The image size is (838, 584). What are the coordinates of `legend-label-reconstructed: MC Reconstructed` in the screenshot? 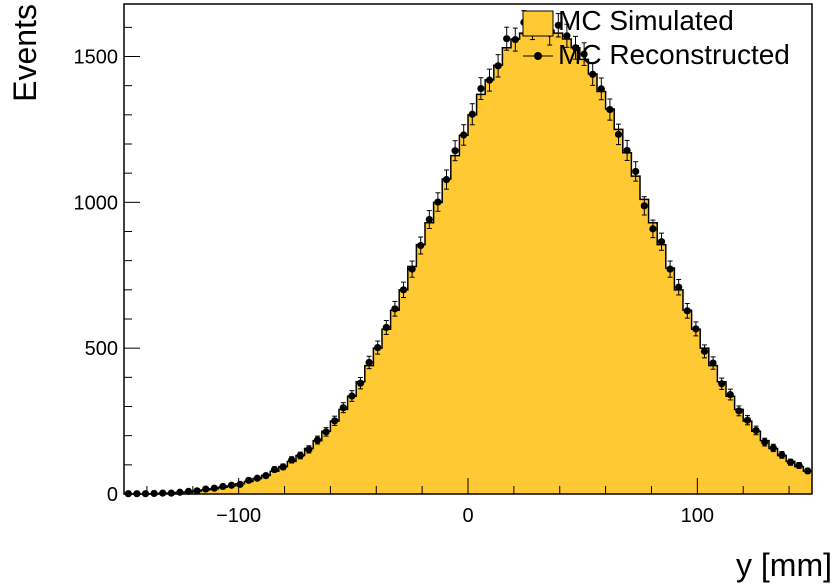 It's located at (674, 54).